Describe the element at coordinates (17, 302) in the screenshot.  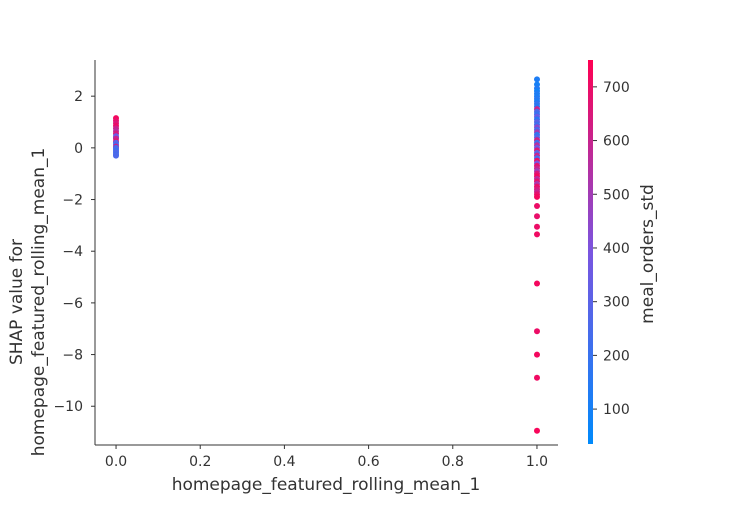
I see `y-axis-title-line-1: SHAP value for` at that location.